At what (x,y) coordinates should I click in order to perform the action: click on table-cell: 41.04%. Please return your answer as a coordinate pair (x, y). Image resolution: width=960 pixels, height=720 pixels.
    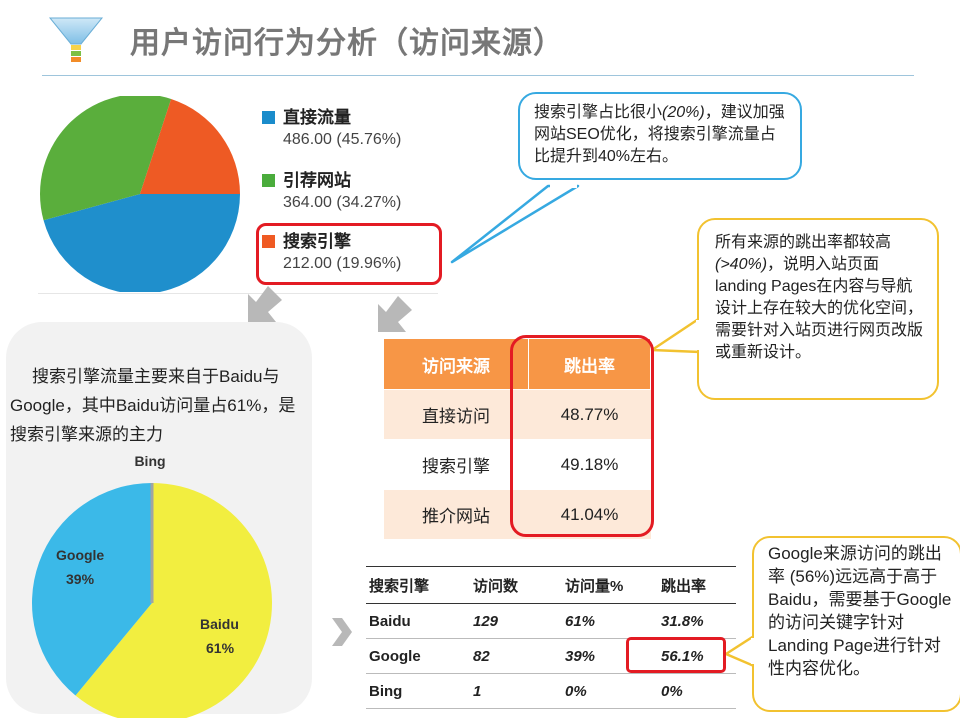
    Looking at the image, I should click on (589, 514).